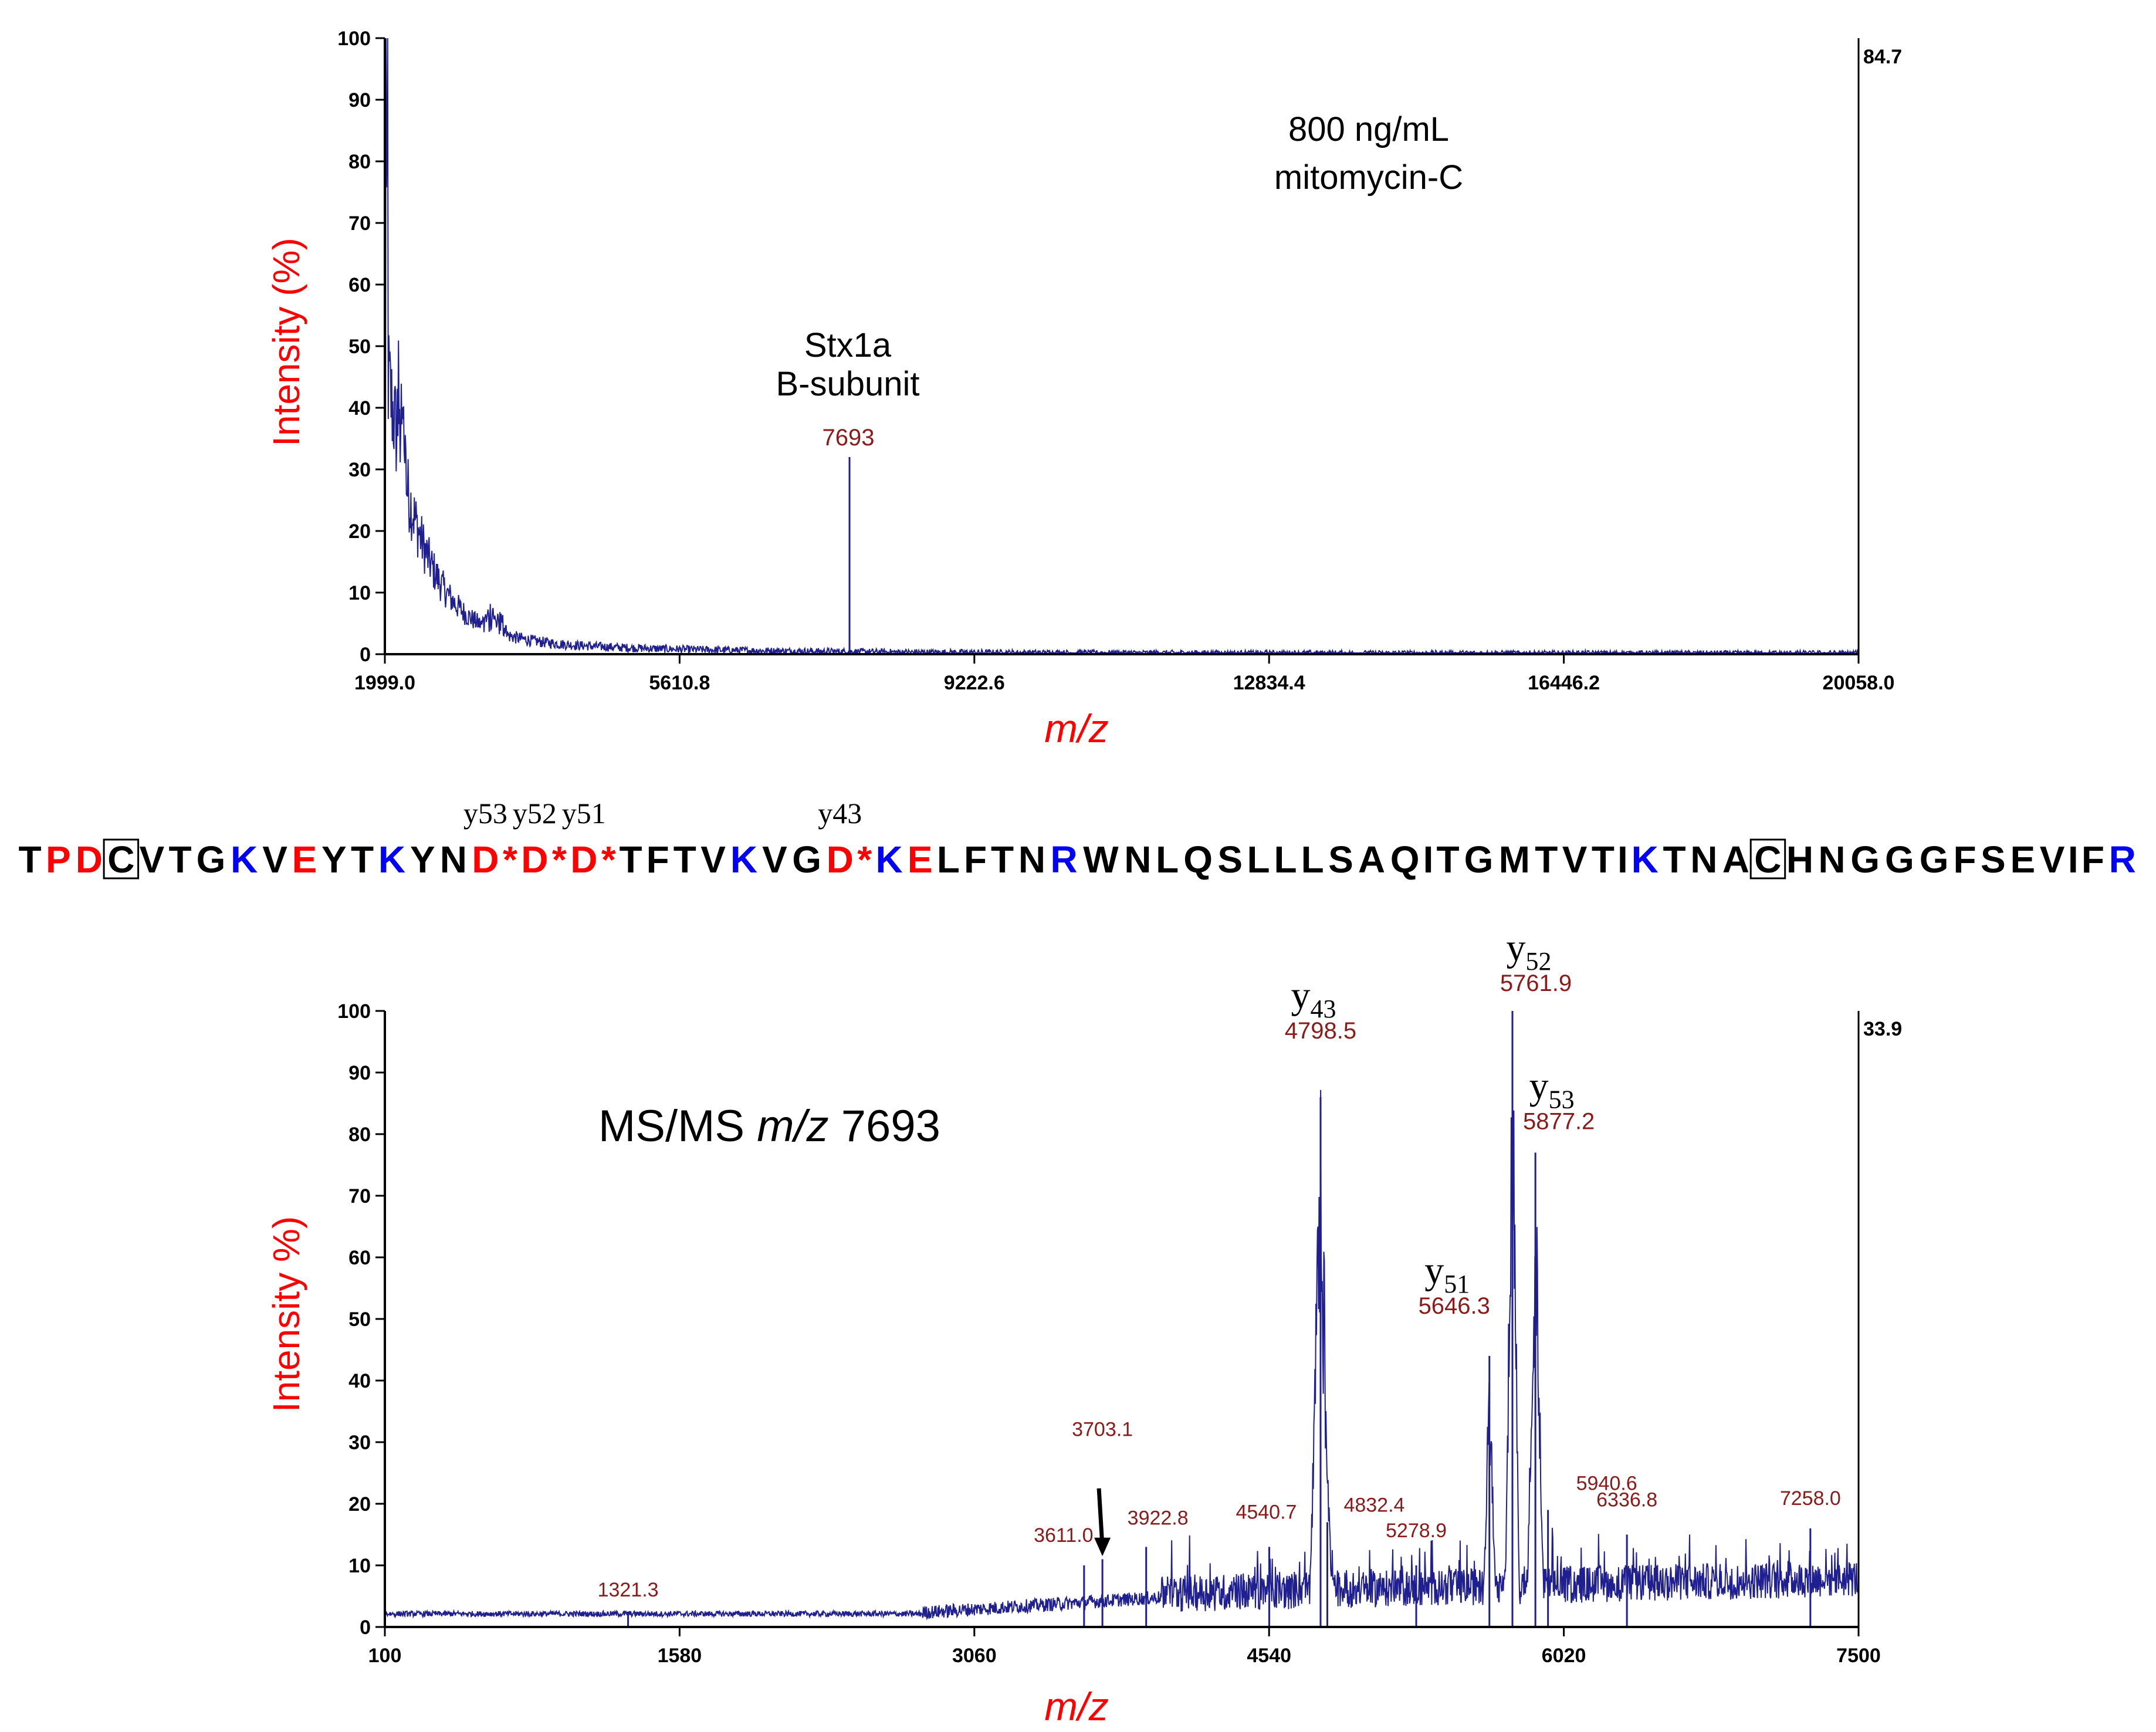  I want to click on peak-label: 4540.7, so click(1266, 1512).